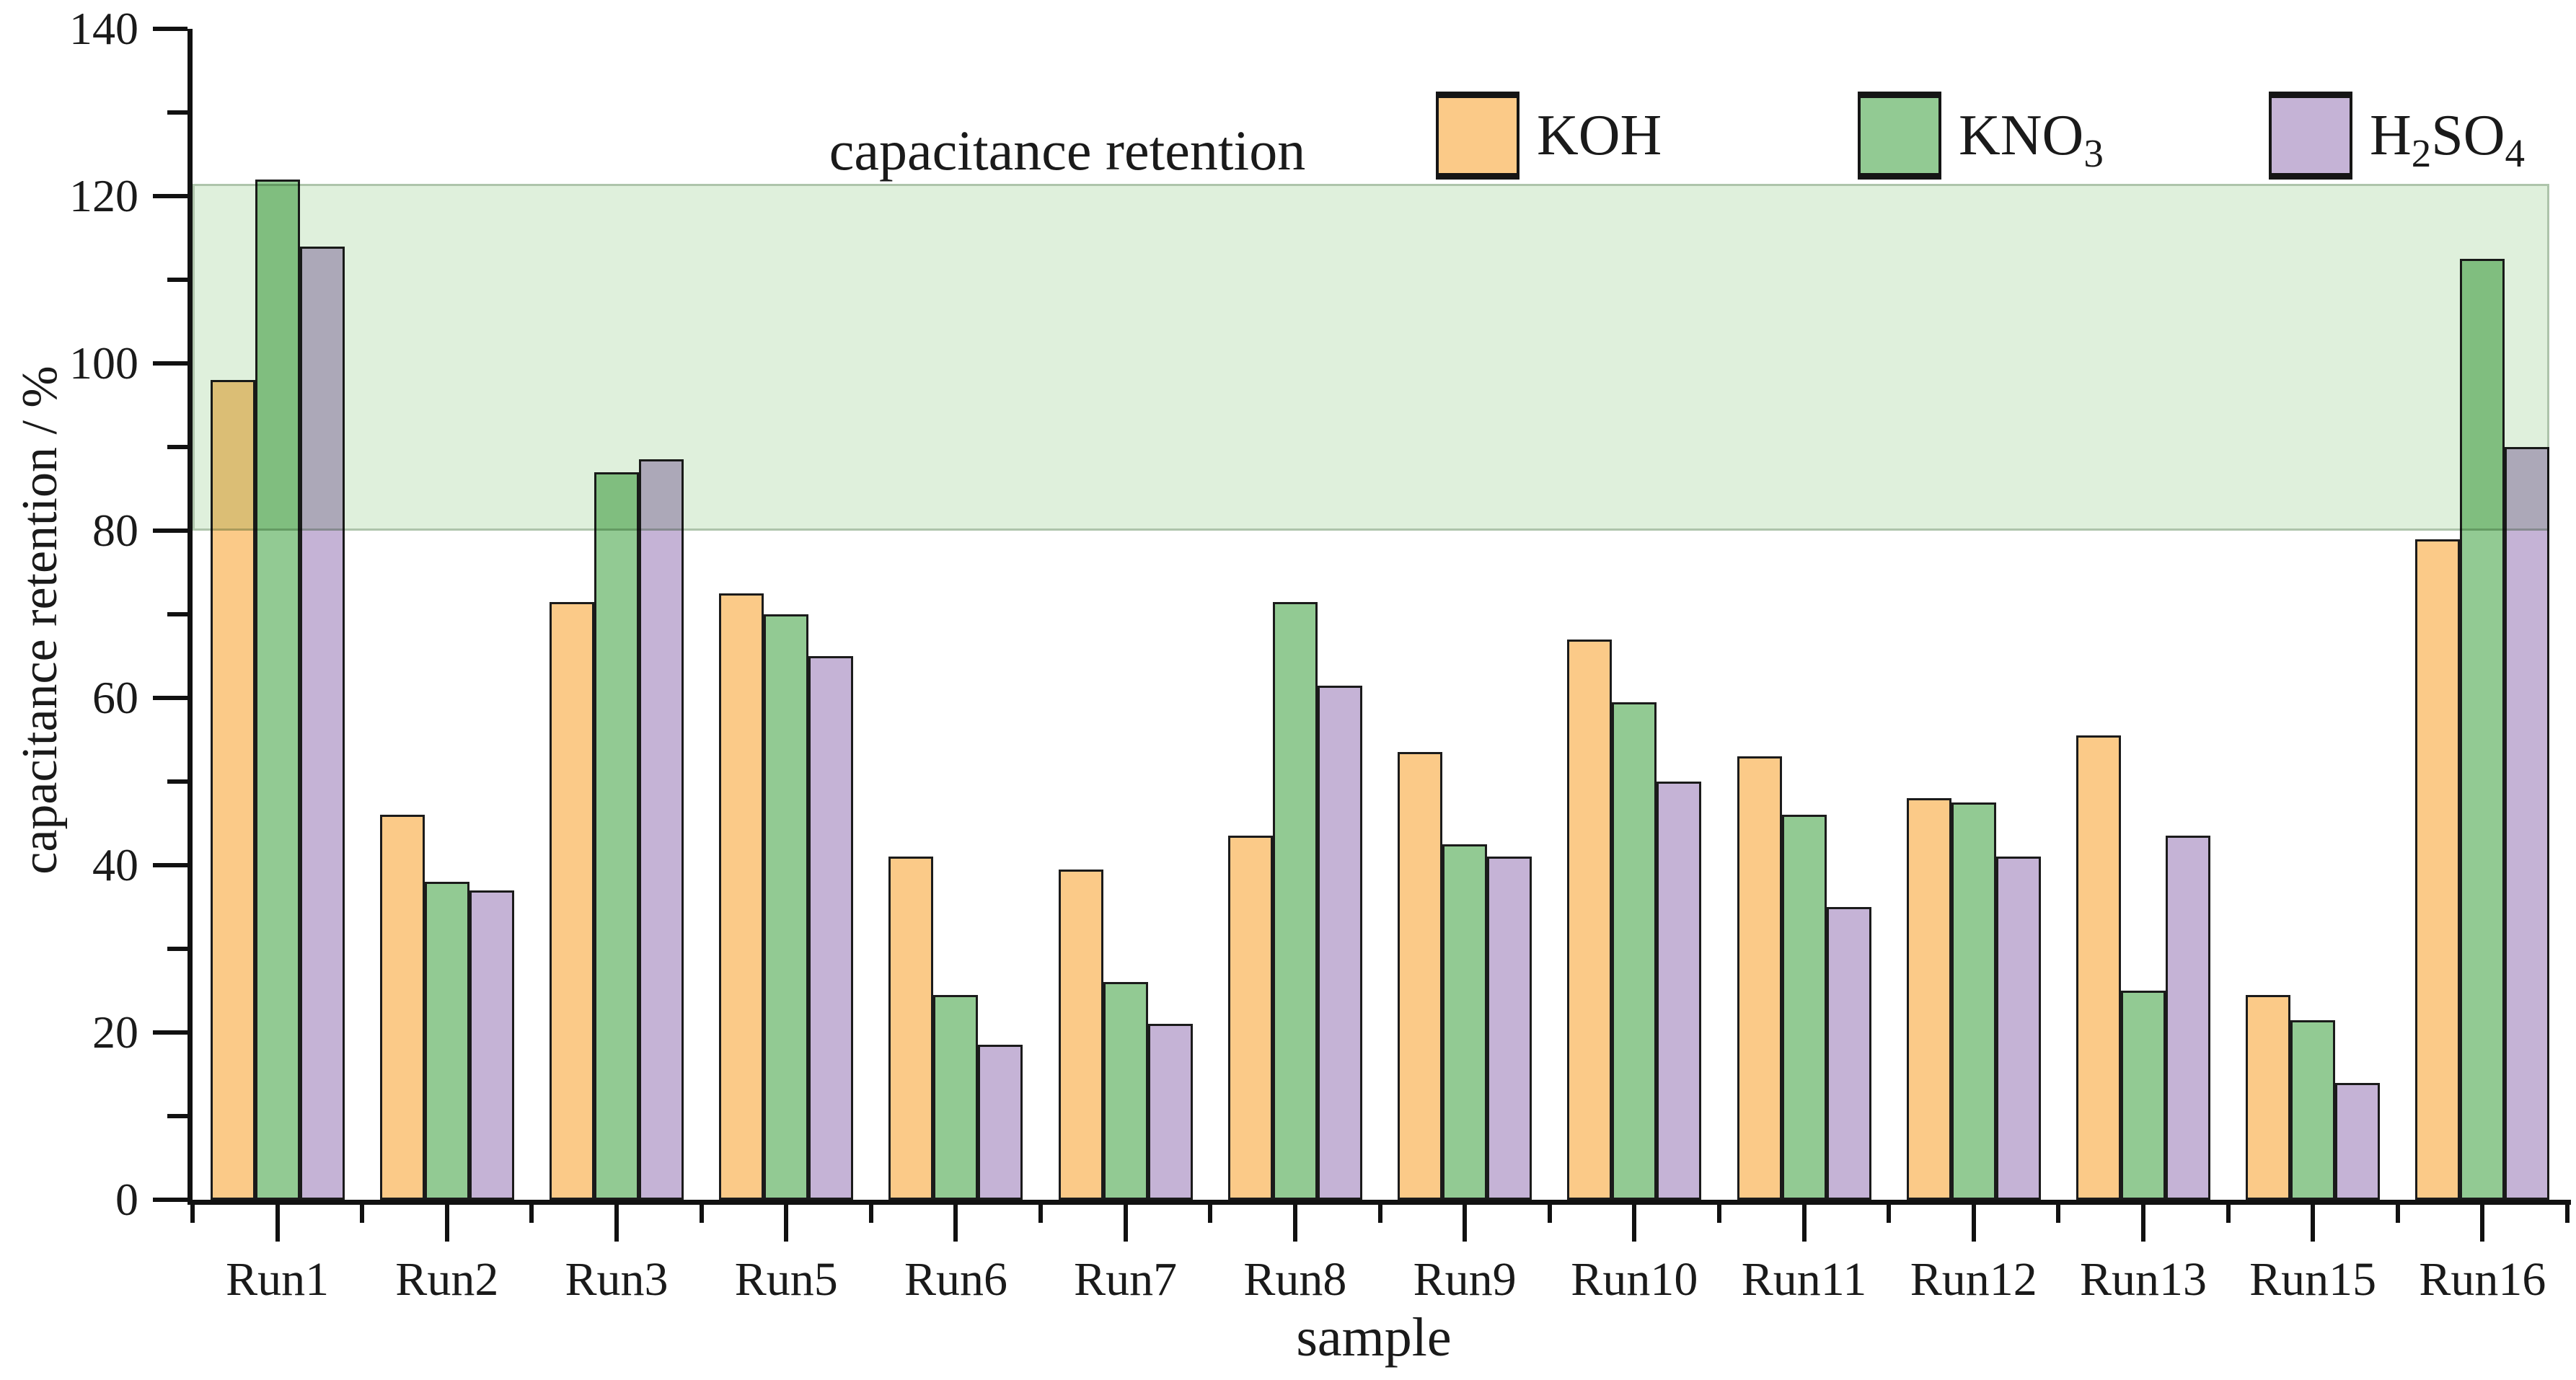 The height and width of the screenshot is (1380, 2576). Describe the element at coordinates (741, 896) in the screenshot. I see `bar-KOH-Run5` at that location.